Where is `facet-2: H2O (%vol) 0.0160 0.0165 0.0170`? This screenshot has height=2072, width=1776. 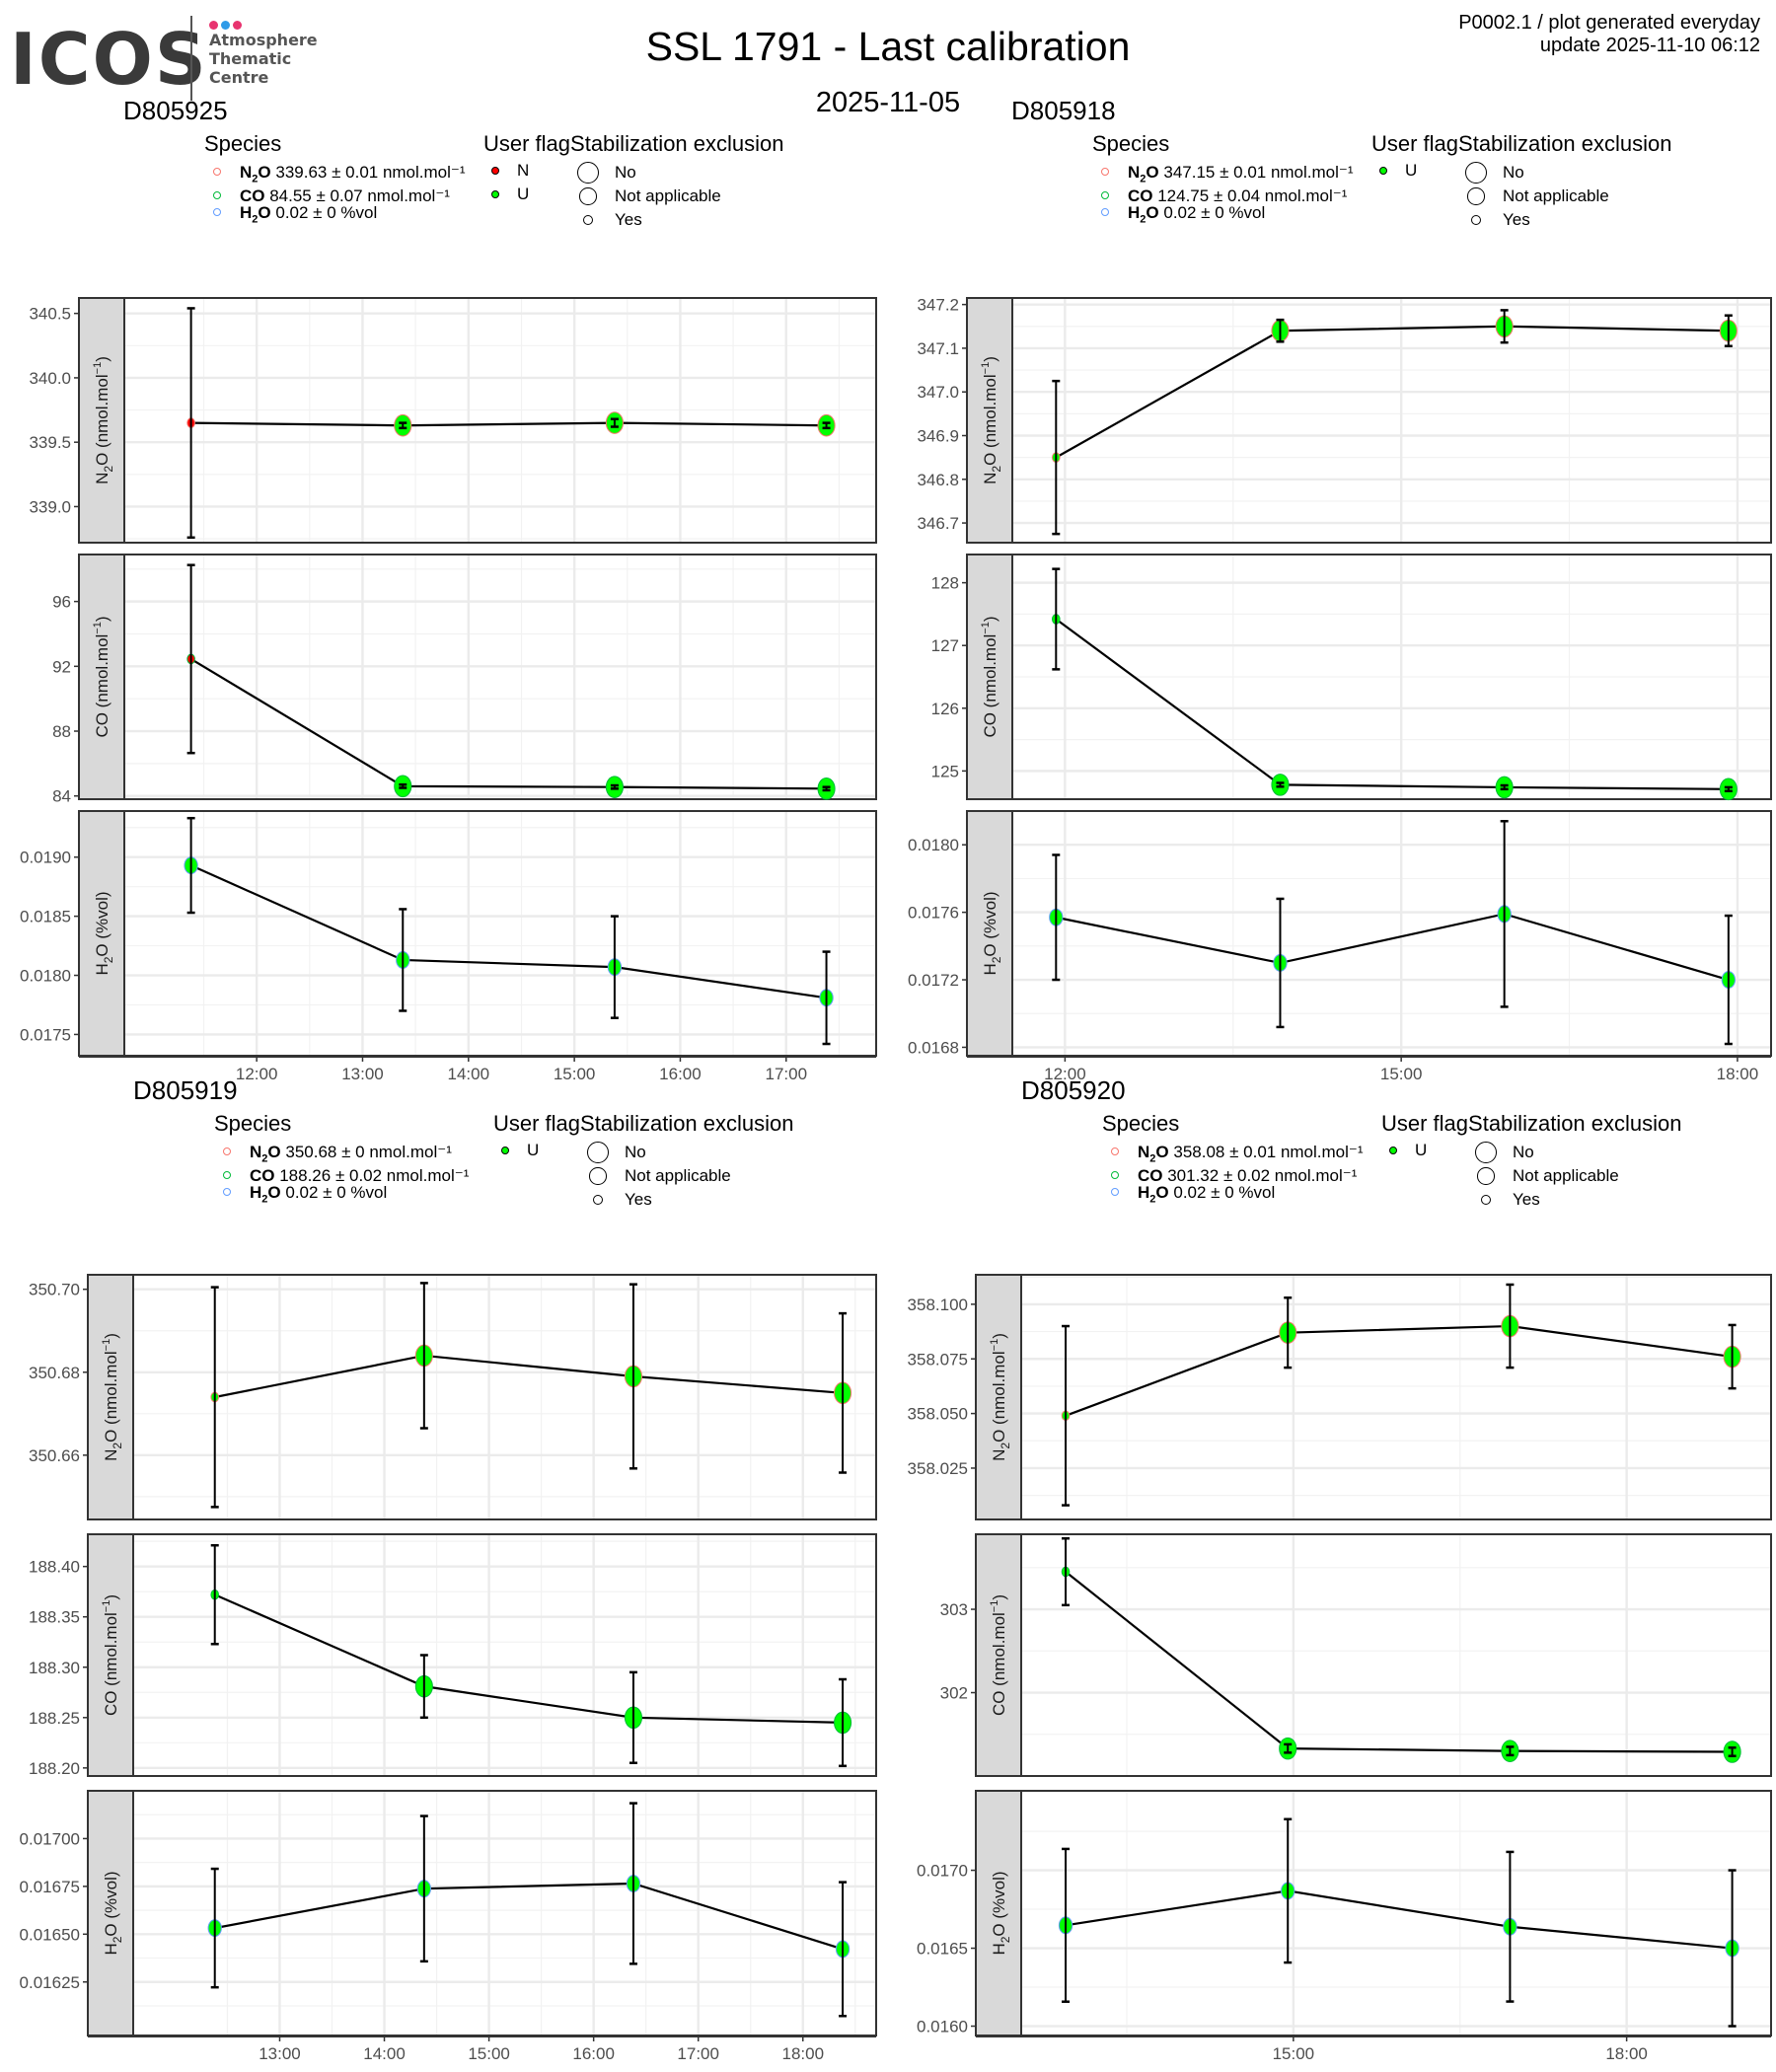
facet-2: H2O (%vol) 0.0160 0.0165 0.0170 is located at coordinates (1344, 1913).